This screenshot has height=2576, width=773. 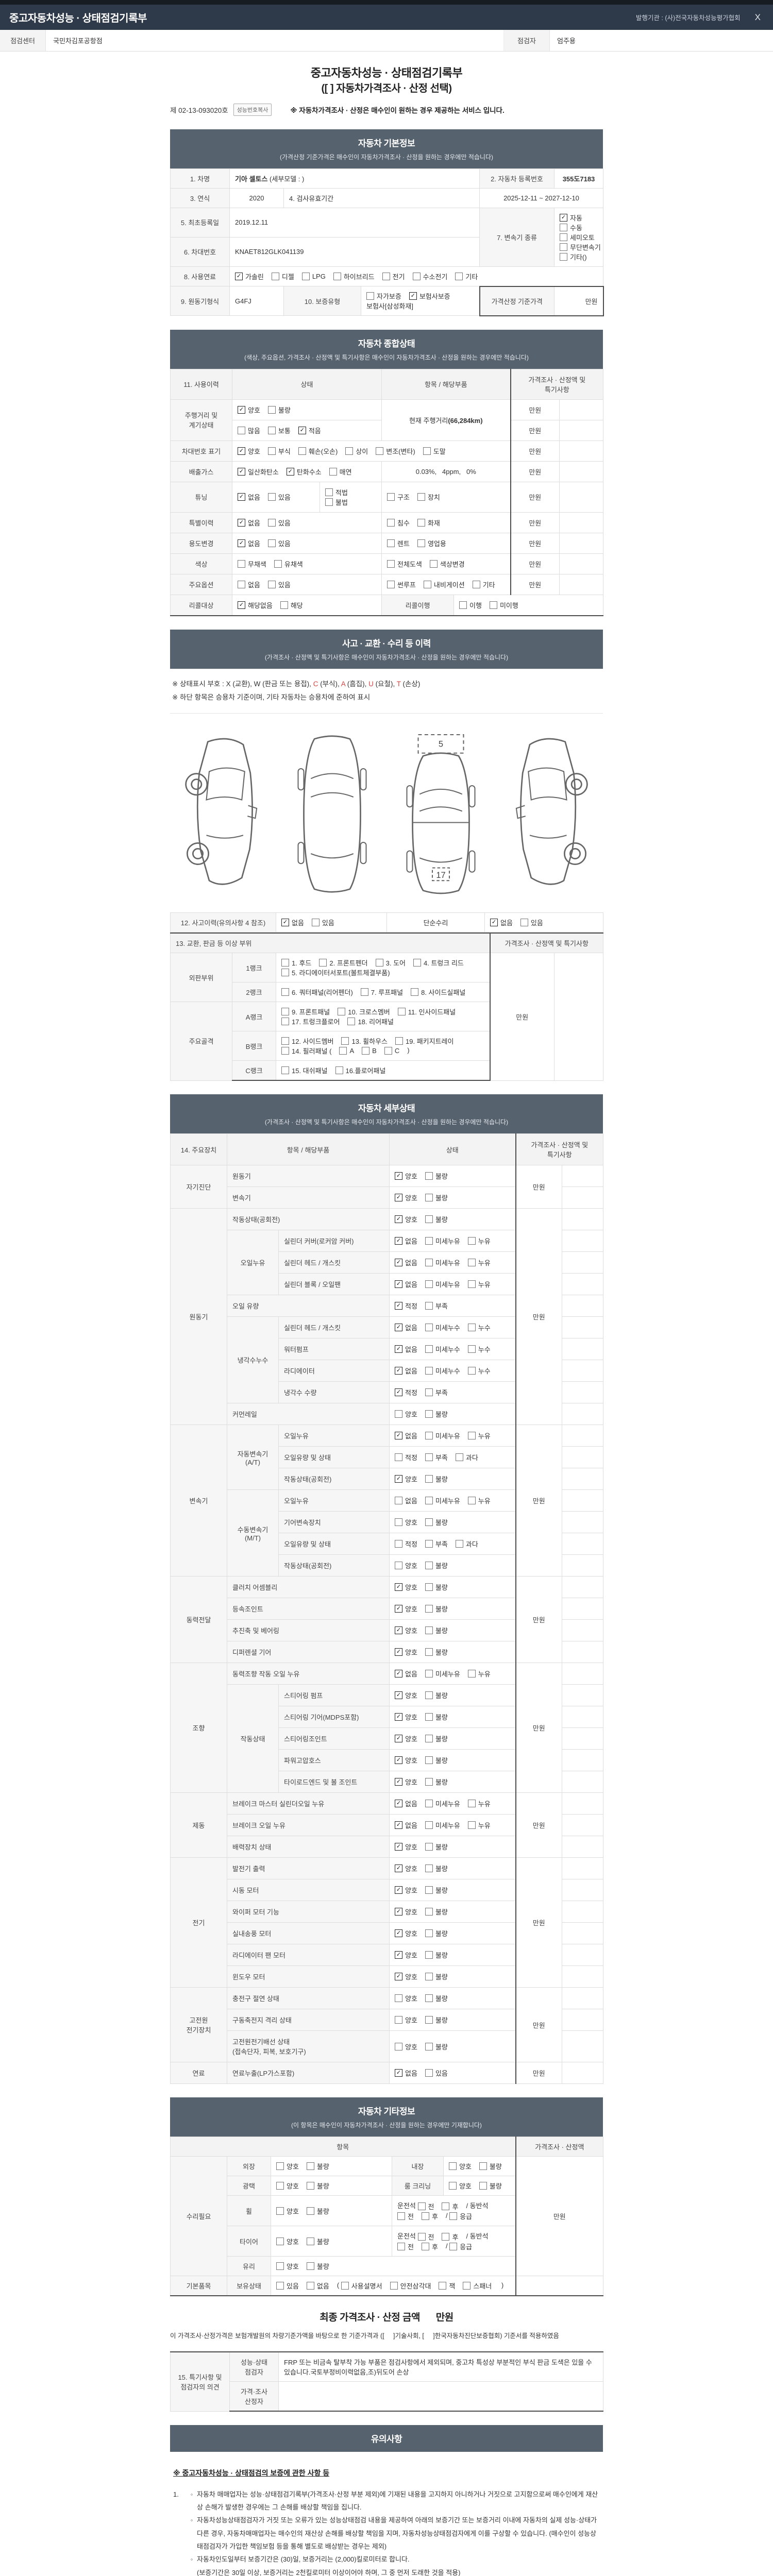 What do you see at coordinates (424, 1041) in the screenshot?
I see `checkbox-19. 패키지트레이: 19. 패키지트레이` at bounding box center [424, 1041].